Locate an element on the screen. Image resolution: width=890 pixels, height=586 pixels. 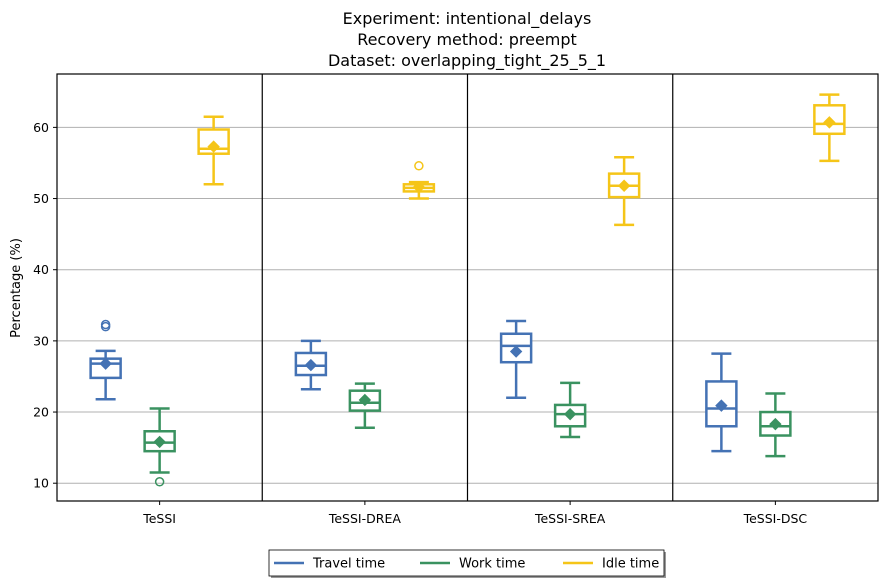
x-tick-label: TeSSI-DREA is located at coordinates (364, 518).